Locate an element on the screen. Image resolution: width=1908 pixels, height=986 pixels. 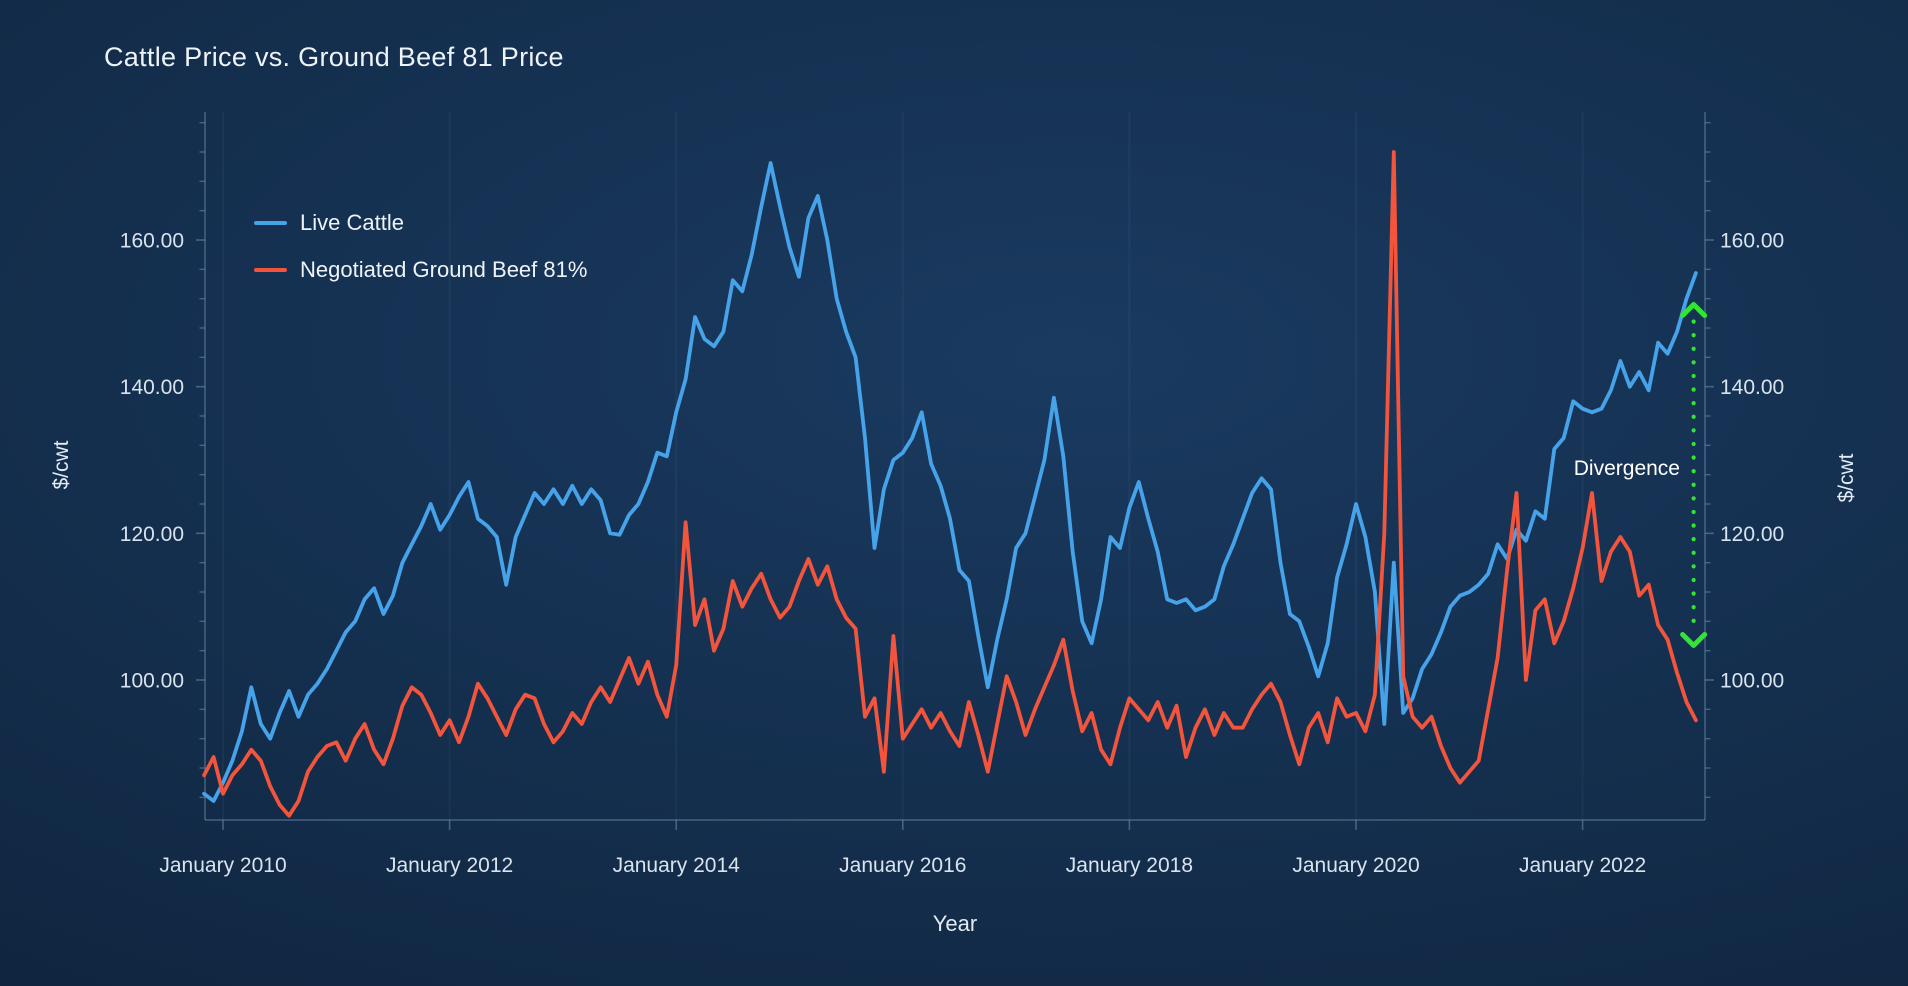
svg-text: January 2012 is located at coordinates (449, 865).